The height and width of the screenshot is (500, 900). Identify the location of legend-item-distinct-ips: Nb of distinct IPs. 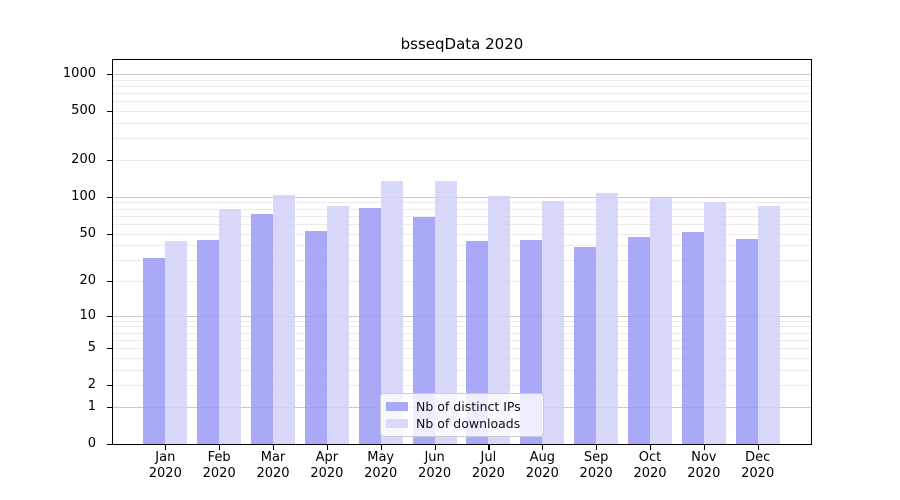
(461, 406).